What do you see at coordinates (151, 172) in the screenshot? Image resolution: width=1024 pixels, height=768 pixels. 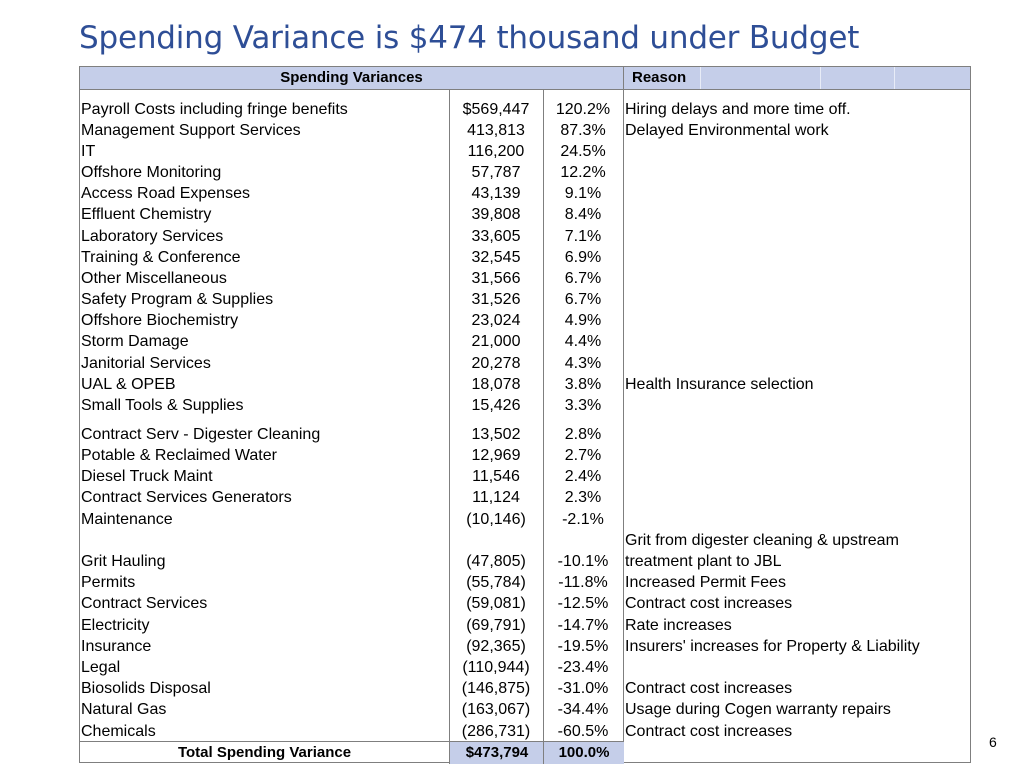 I see `row-label: Offshore Monitoring` at bounding box center [151, 172].